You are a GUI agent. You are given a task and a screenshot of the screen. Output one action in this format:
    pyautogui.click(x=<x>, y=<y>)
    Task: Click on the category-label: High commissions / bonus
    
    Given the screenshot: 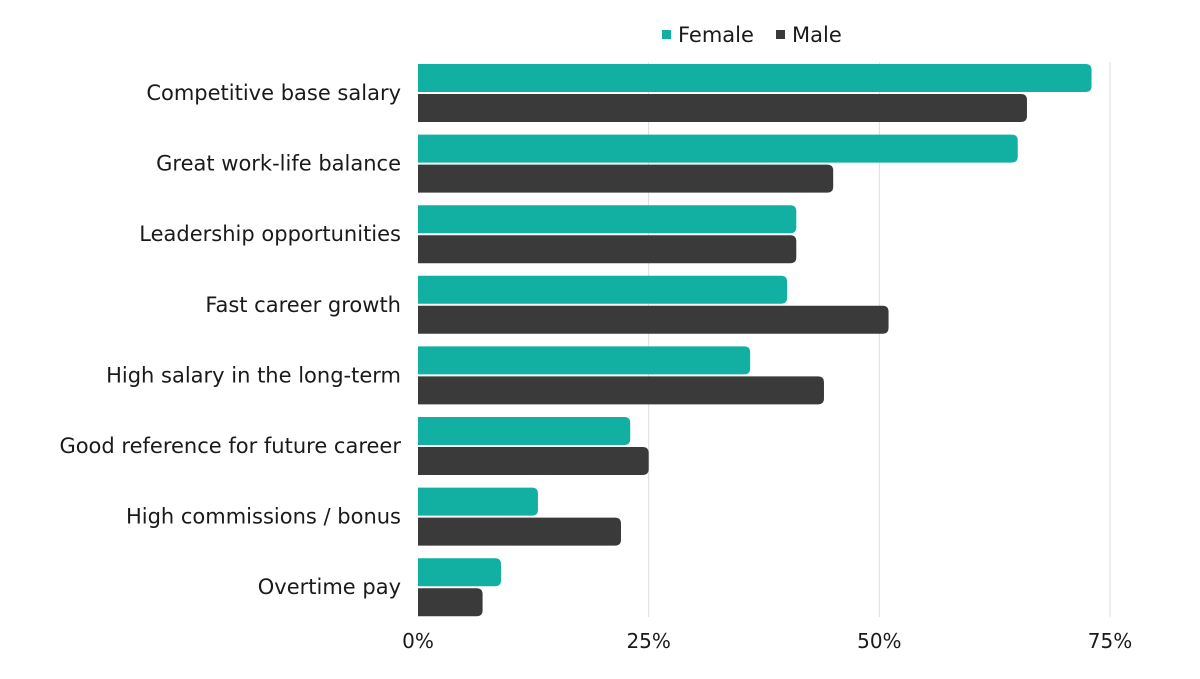 What is the action you would take?
    pyautogui.click(x=263, y=517)
    